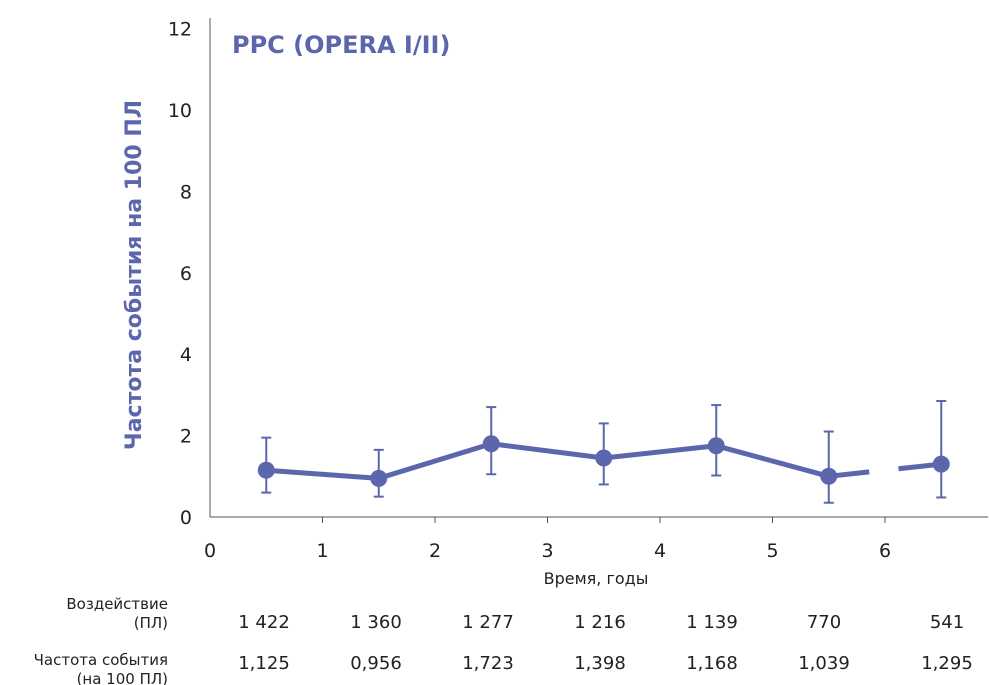 The width and height of the screenshot is (989, 685). Describe the element at coordinates (547, 551) in the screenshot. I see `x-tick-label: 3` at that location.